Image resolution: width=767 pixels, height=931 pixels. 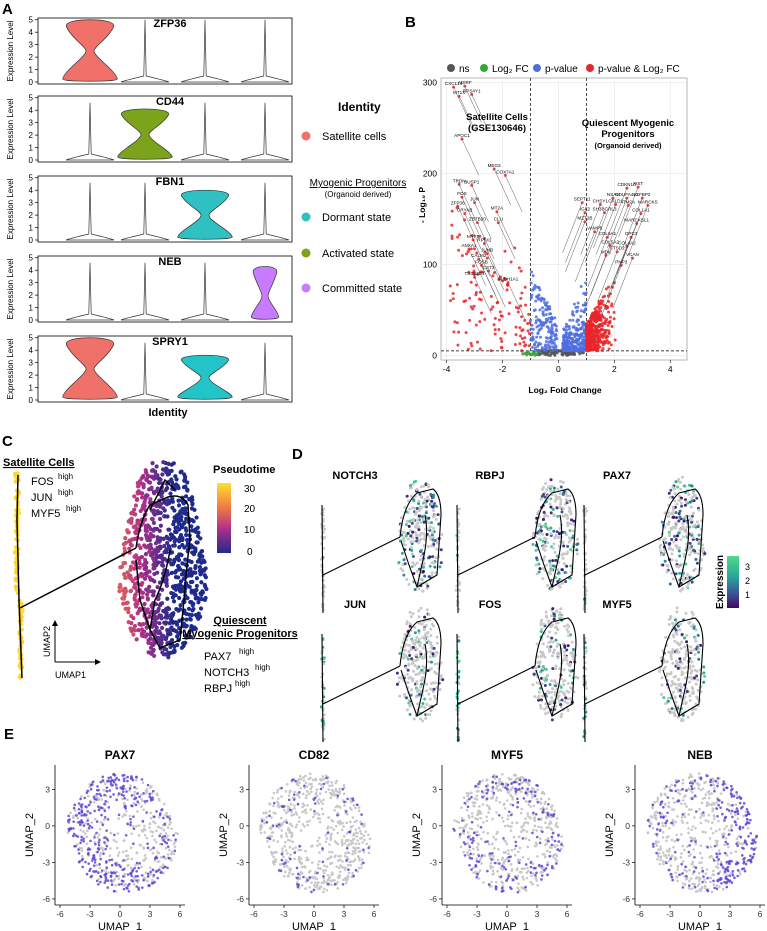 What do you see at coordinates (733, 582) in the screenshot?
I see `expression-colorbar` at bounding box center [733, 582].